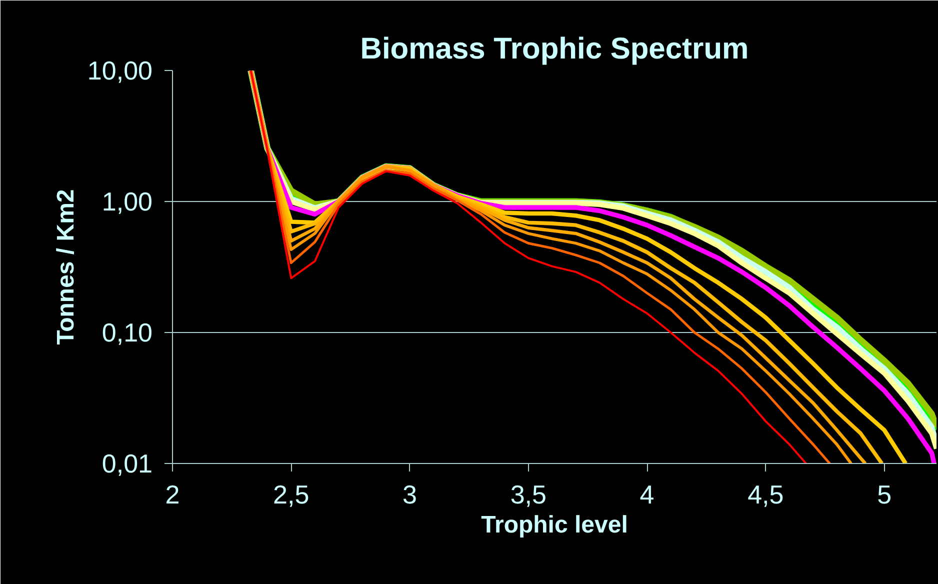  I want to click on x-tick-label: 2,5, so click(291, 495).